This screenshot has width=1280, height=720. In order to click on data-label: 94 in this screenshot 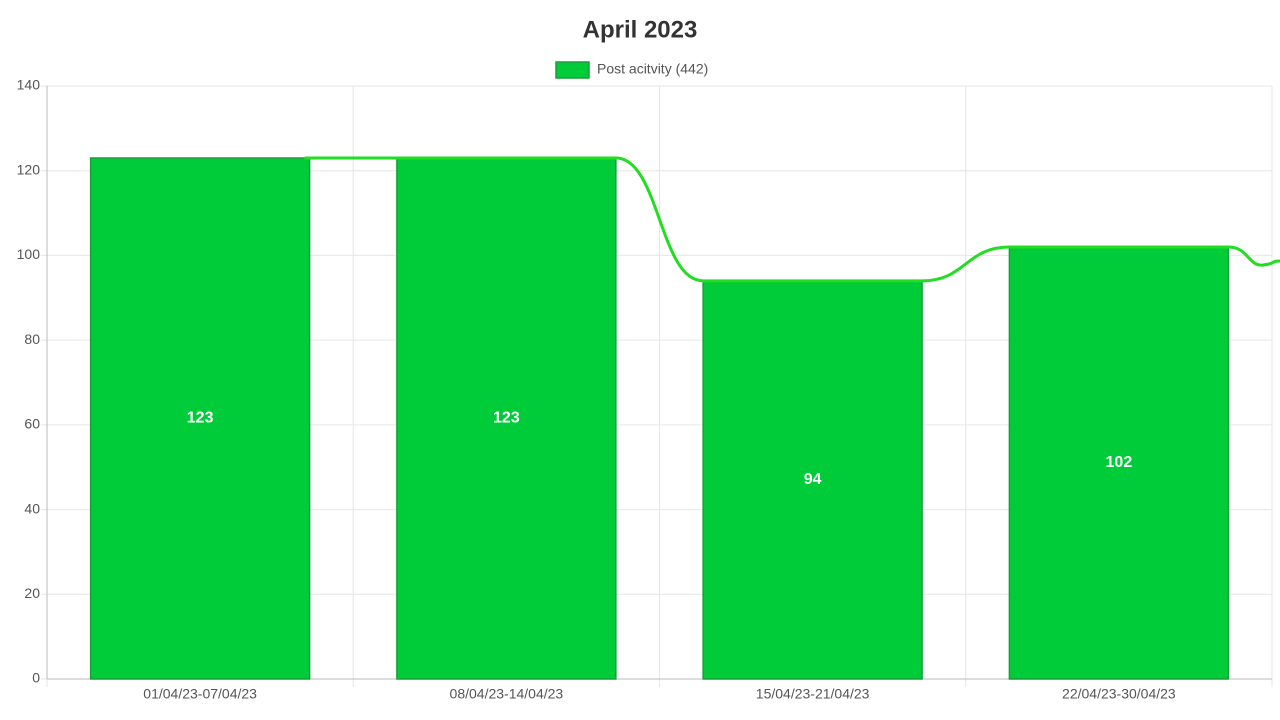, I will do `click(813, 479)`.